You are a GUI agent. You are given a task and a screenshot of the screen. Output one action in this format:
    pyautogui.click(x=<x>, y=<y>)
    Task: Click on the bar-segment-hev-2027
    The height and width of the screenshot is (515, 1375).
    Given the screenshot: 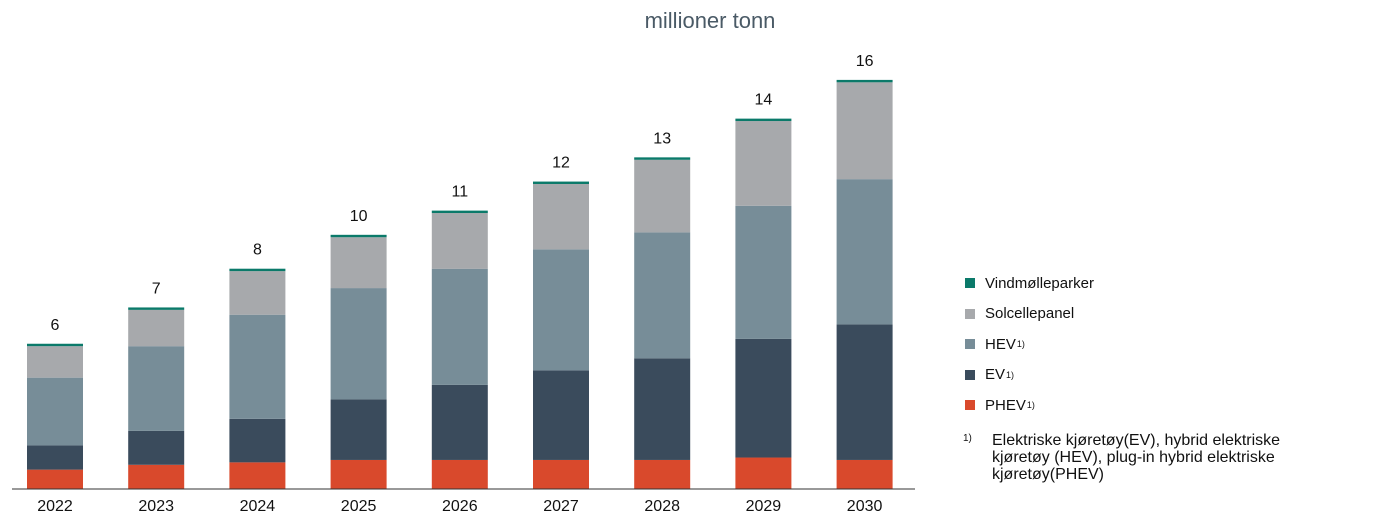 What is the action you would take?
    pyautogui.click(x=561, y=310)
    